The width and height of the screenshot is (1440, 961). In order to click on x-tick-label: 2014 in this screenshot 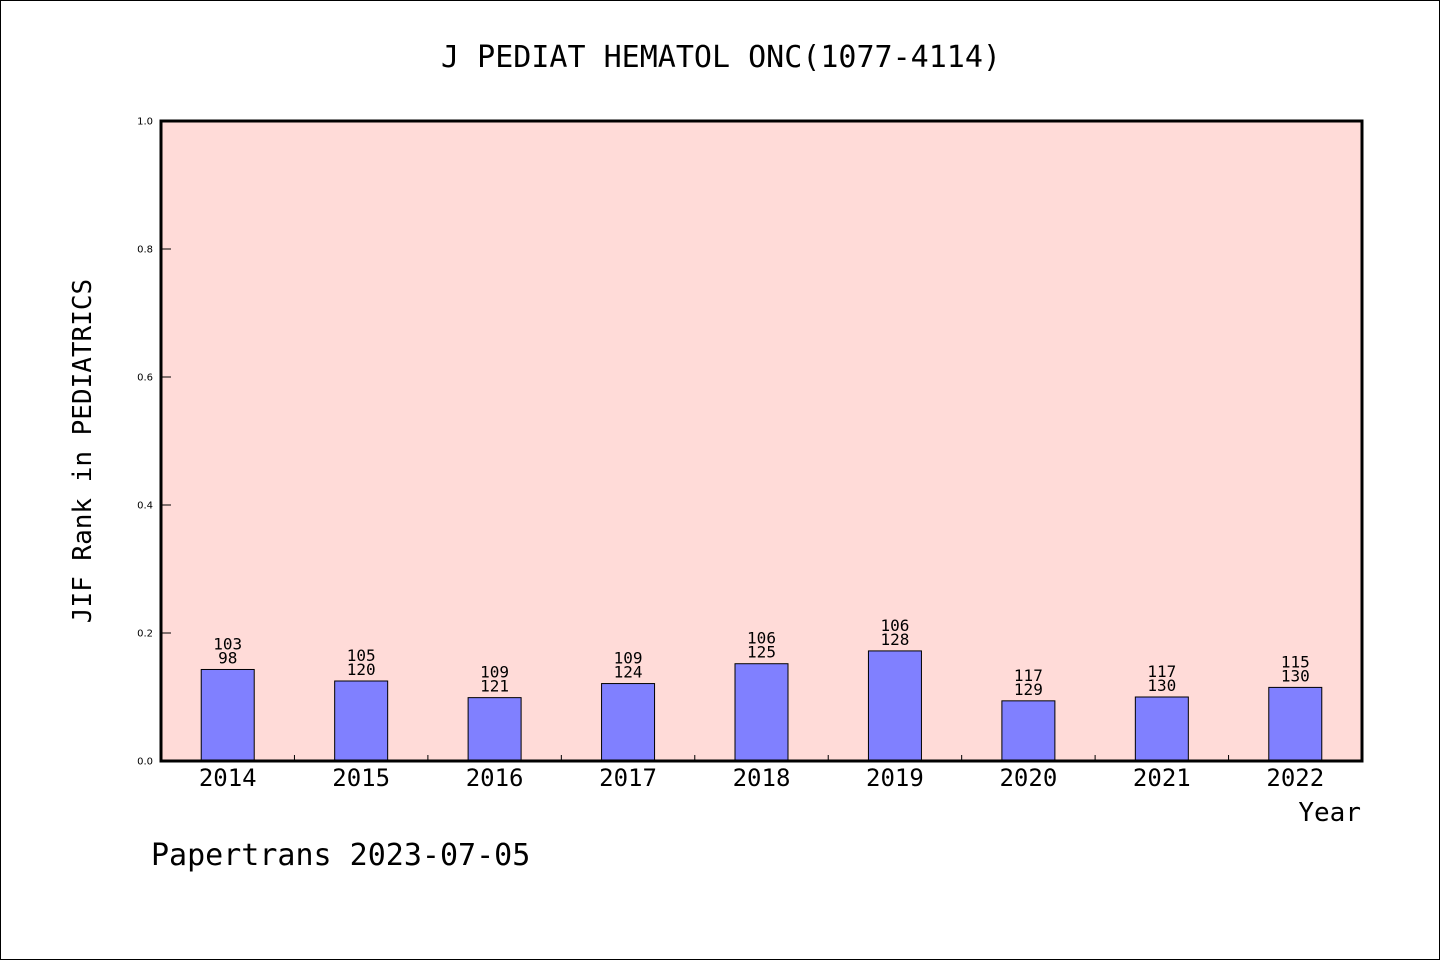, I will do `click(228, 778)`.